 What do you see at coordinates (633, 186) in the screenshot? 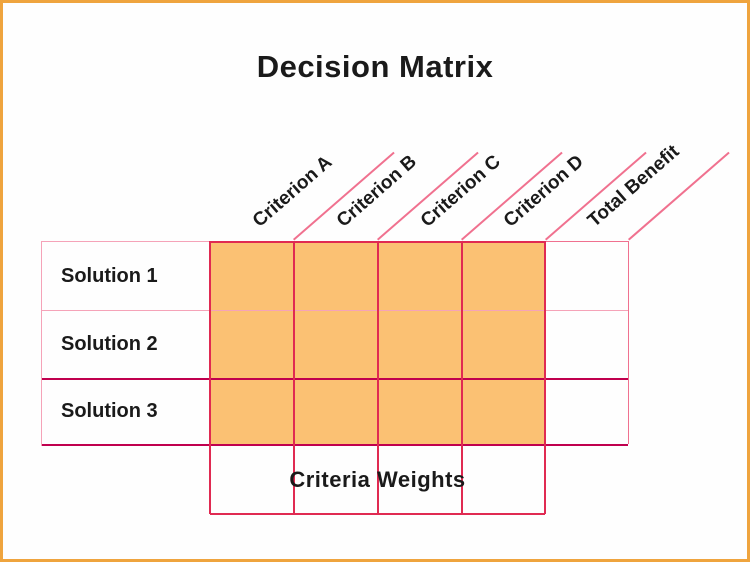
I see `column-header-total-benefit: Total Benefit` at bounding box center [633, 186].